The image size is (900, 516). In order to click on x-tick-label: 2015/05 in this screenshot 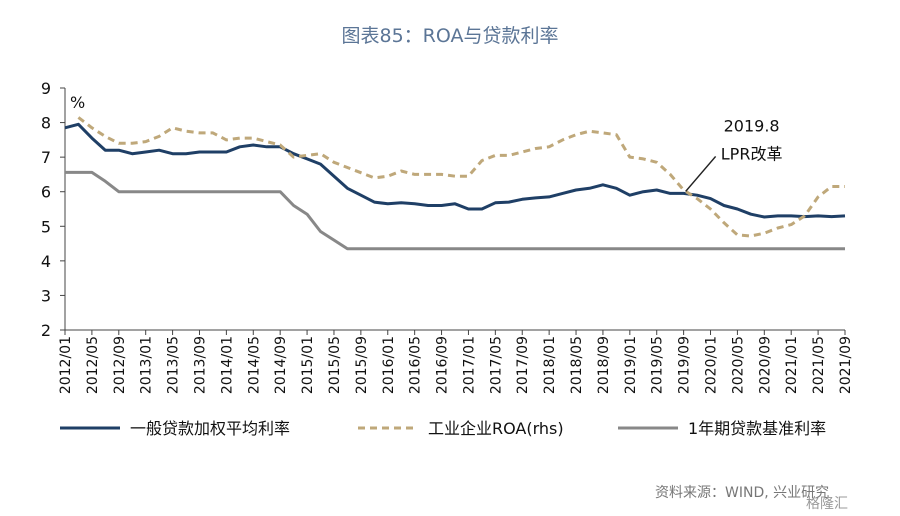, I will do `click(335, 365)`.